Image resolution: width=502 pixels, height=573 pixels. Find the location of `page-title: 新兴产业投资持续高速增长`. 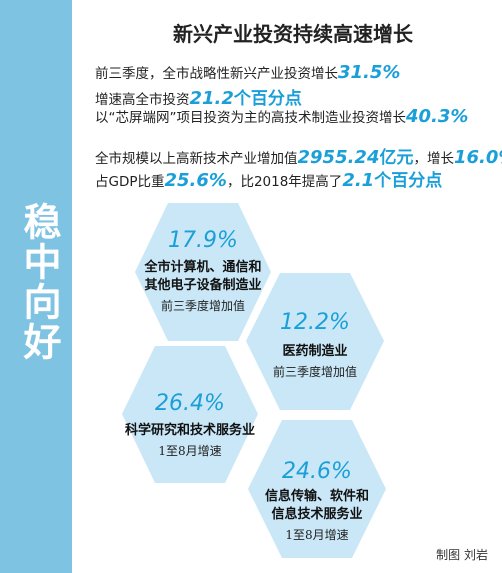

page-title: 新兴产业投资持续高速增长 is located at coordinates (293, 34).